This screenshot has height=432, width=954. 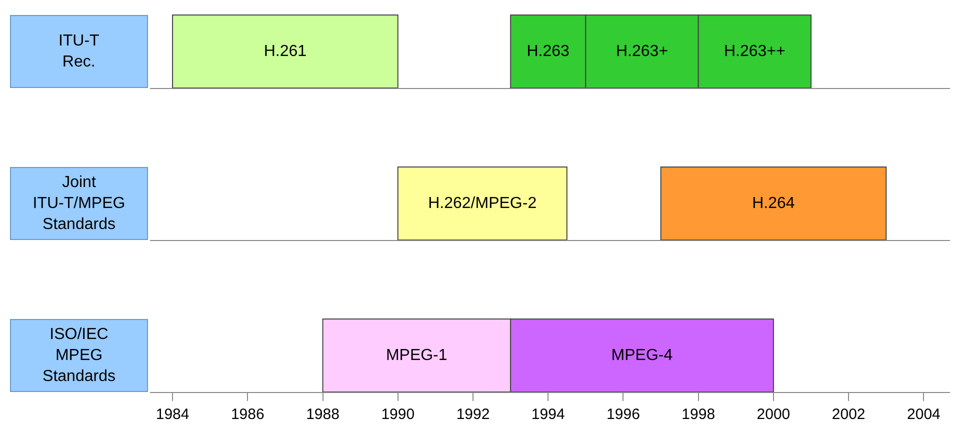 What do you see at coordinates (642, 355) in the screenshot?
I see `series-label: MPEG-4` at bounding box center [642, 355].